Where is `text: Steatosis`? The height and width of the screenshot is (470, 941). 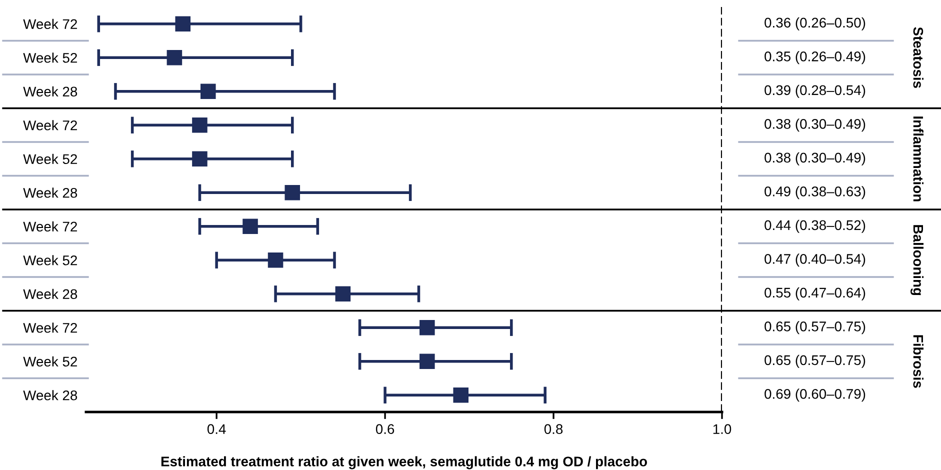 text: Steatosis is located at coordinates (918, 57).